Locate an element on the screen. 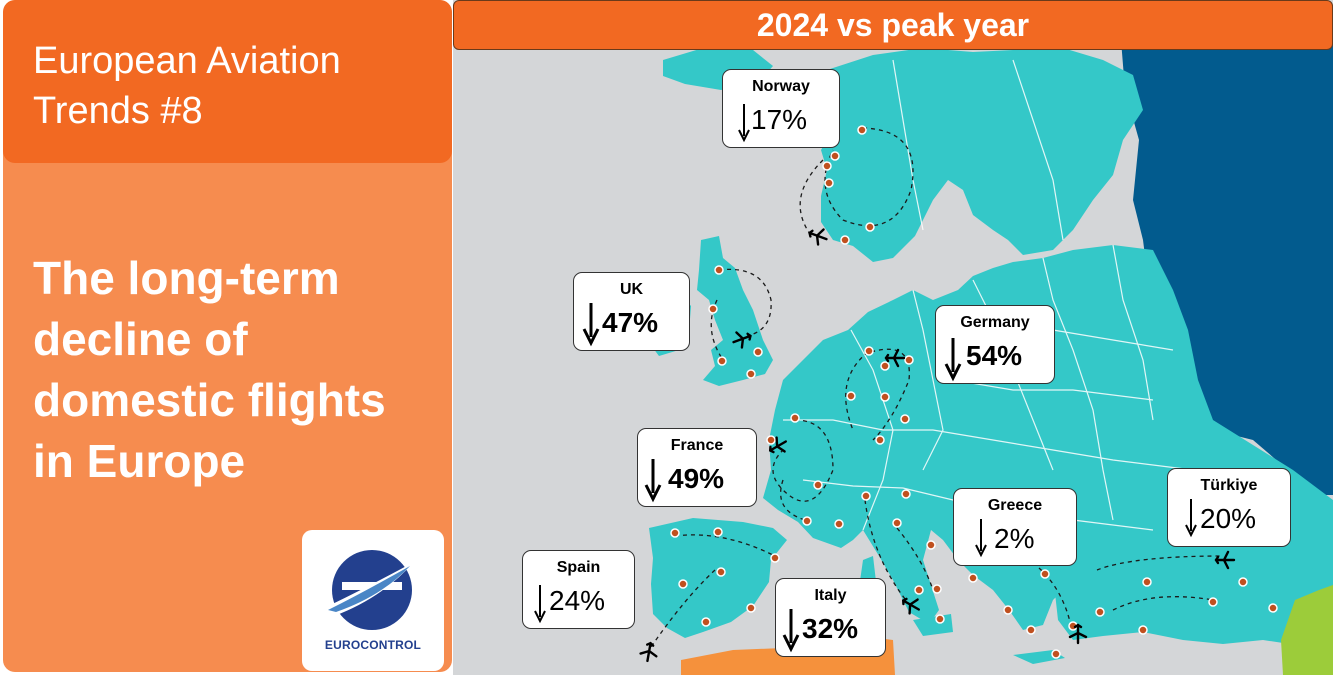 This screenshot has height=675, width=1333. eurocontrol-emblem-icon is located at coordinates (369, 590).